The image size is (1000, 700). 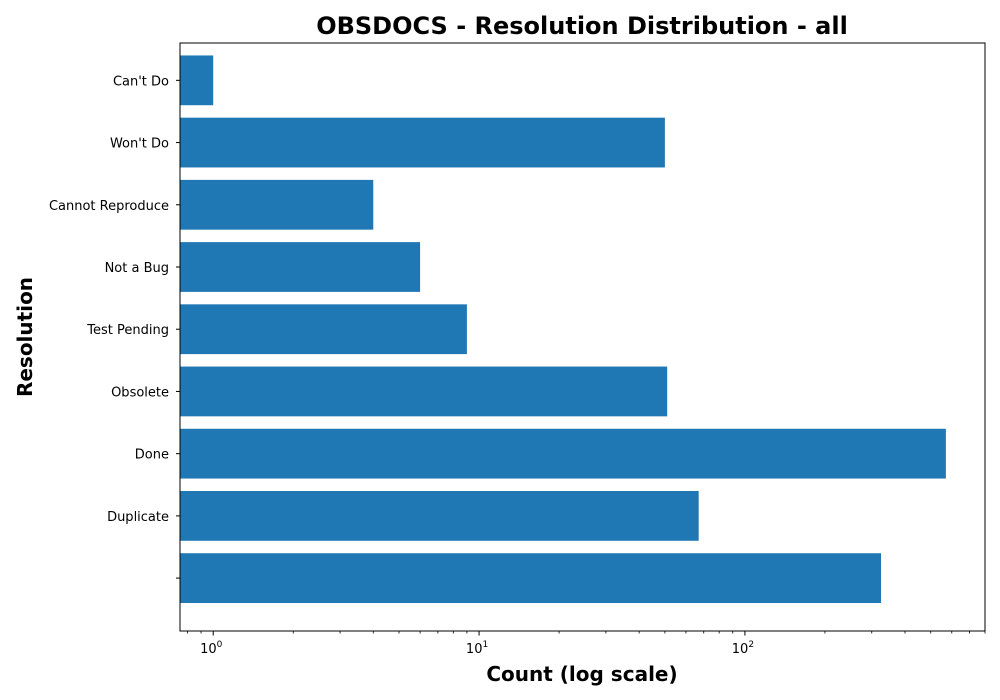 What do you see at coordinates (581, 674) in the screenshot?
I see `x-axis-label: Count (log scale)` at bounding box center [581, 674].